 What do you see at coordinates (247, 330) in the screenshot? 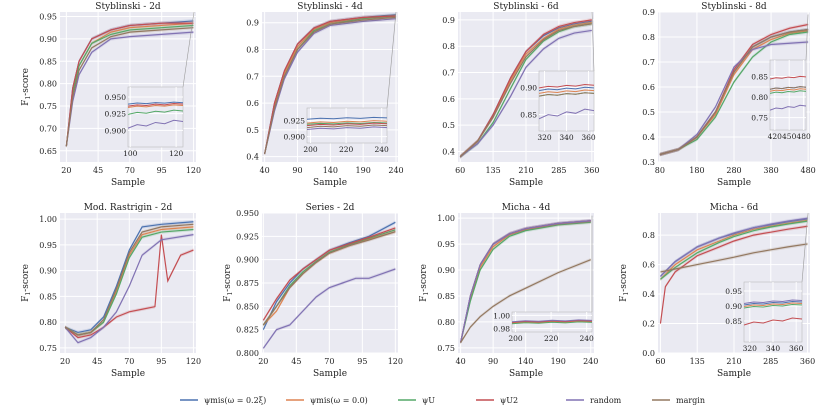
I see `y-tick-label: 0.825` at bounding box center [247, 330].